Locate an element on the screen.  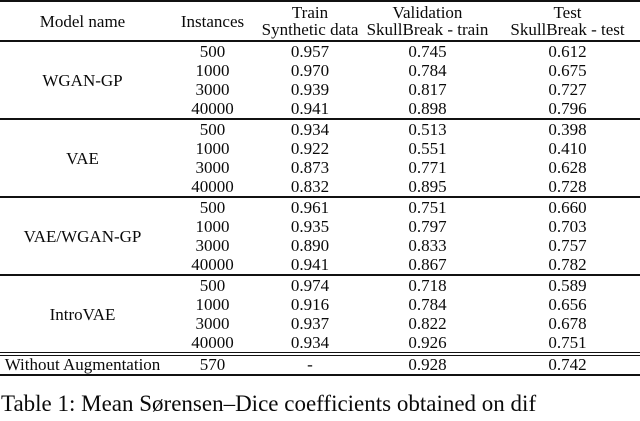
table-row: WGAN-GP 500 0.957 0.745 0.612 is located at coordinates (320, 65).